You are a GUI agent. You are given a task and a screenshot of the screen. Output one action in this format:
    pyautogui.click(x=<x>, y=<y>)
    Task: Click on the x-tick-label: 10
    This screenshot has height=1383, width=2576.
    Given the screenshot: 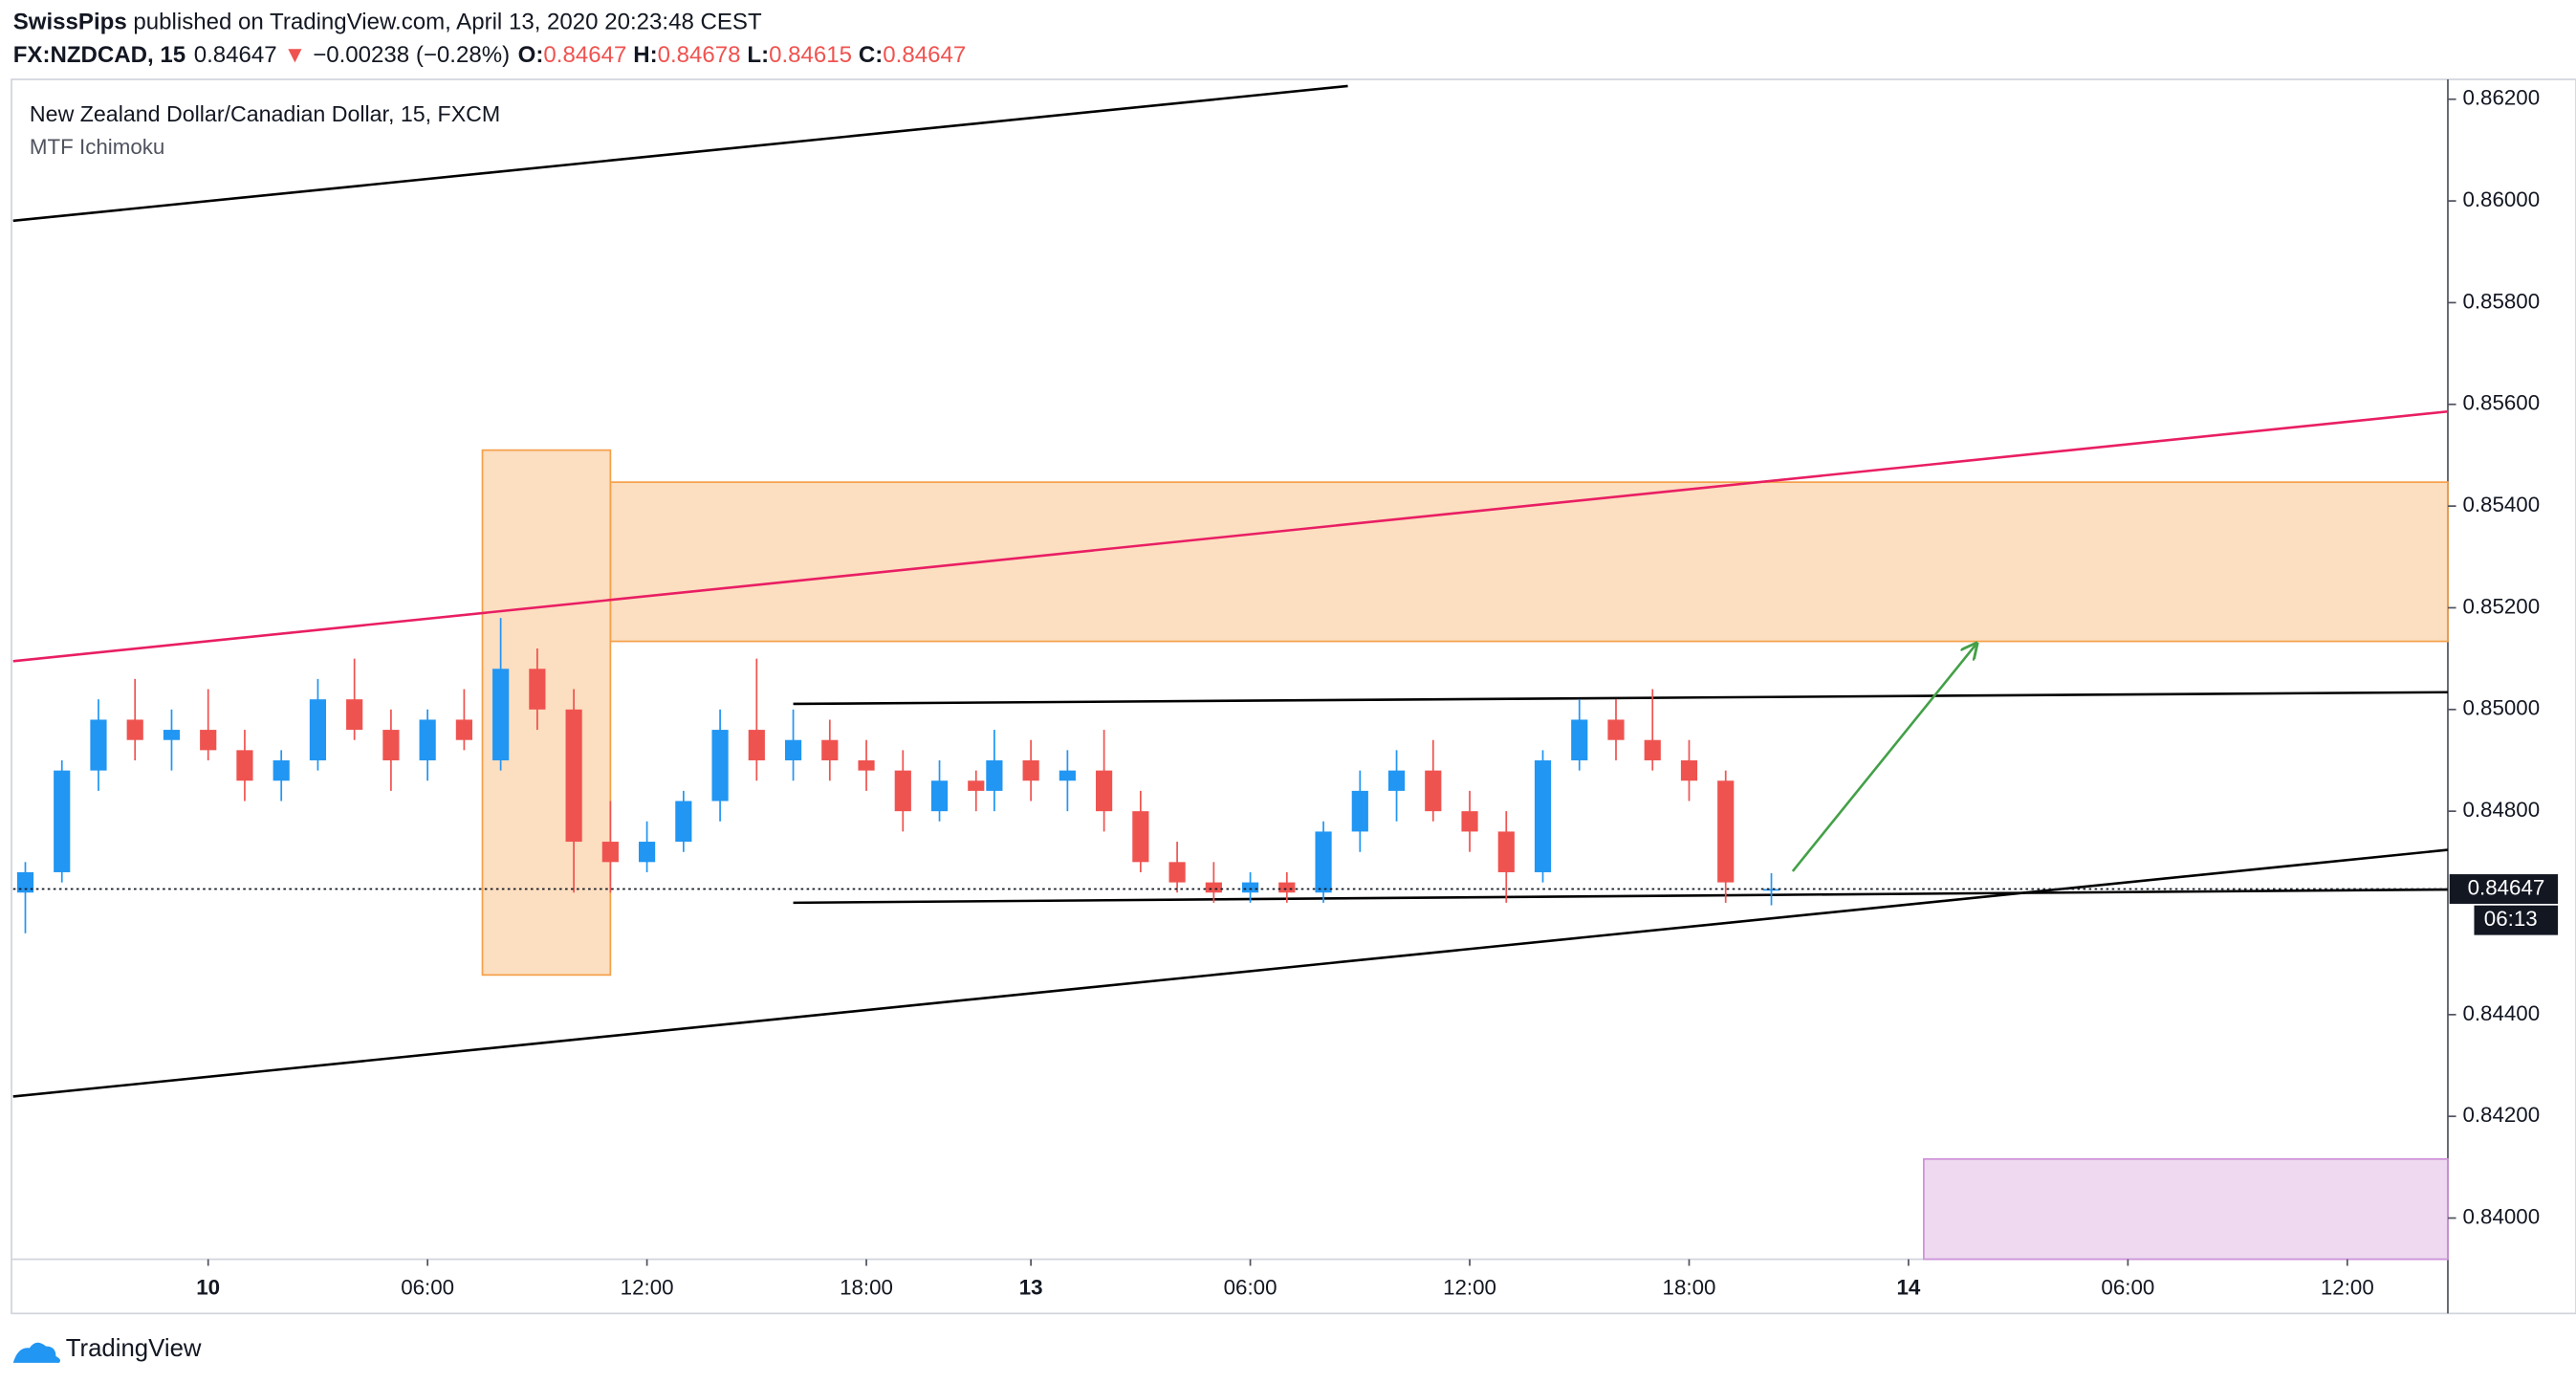 What is the action you would take?
    pyautogui.click(x=208, y=1287)
    